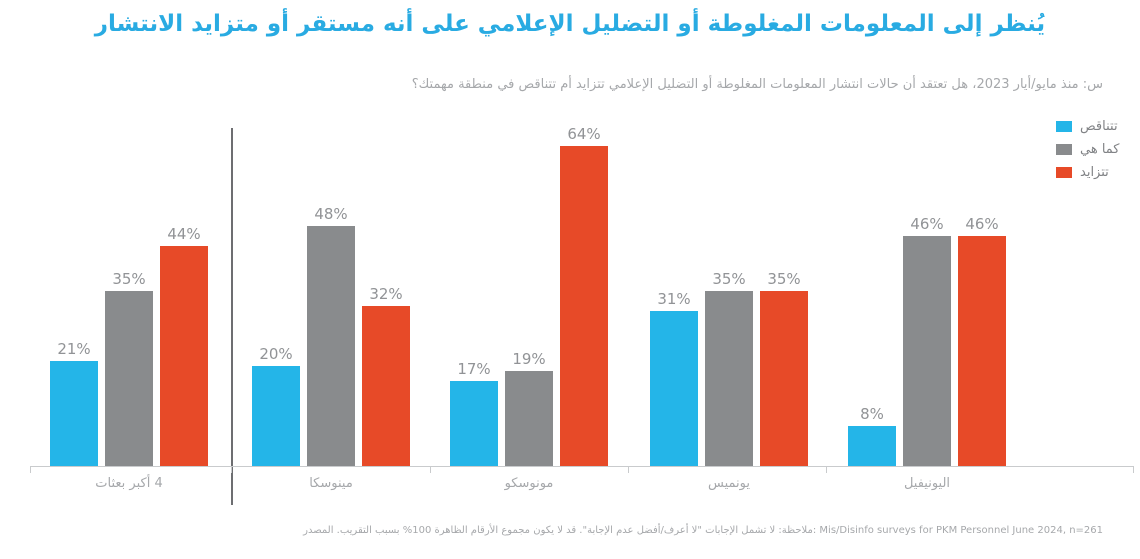  I want to click on bar-value-label: 31%, so click(674, 299).